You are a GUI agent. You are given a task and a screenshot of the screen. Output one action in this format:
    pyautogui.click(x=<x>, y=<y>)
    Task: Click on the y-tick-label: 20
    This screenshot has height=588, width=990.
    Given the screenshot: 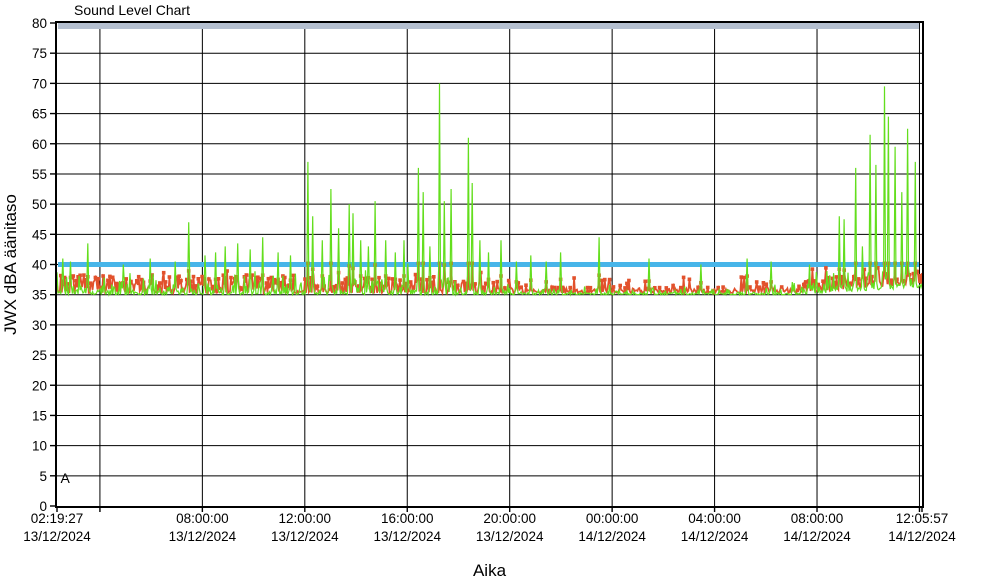 What is the action you would take?
    pyautogui.click(x=39, y=385)
    